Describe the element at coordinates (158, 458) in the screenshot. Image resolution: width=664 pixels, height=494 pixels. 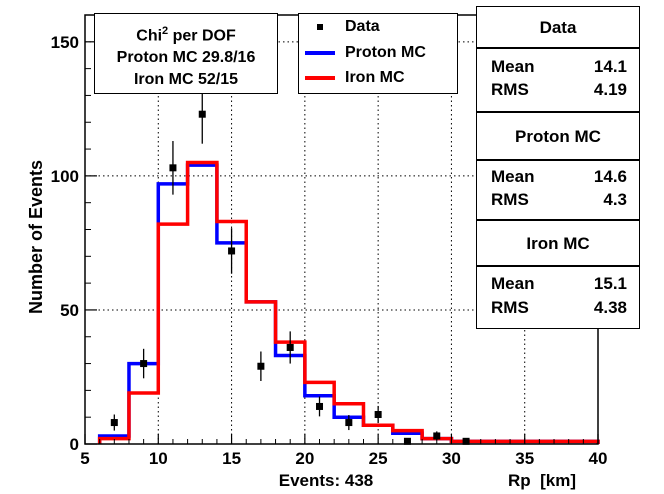
I see `x-tick-label: 10` at that location.